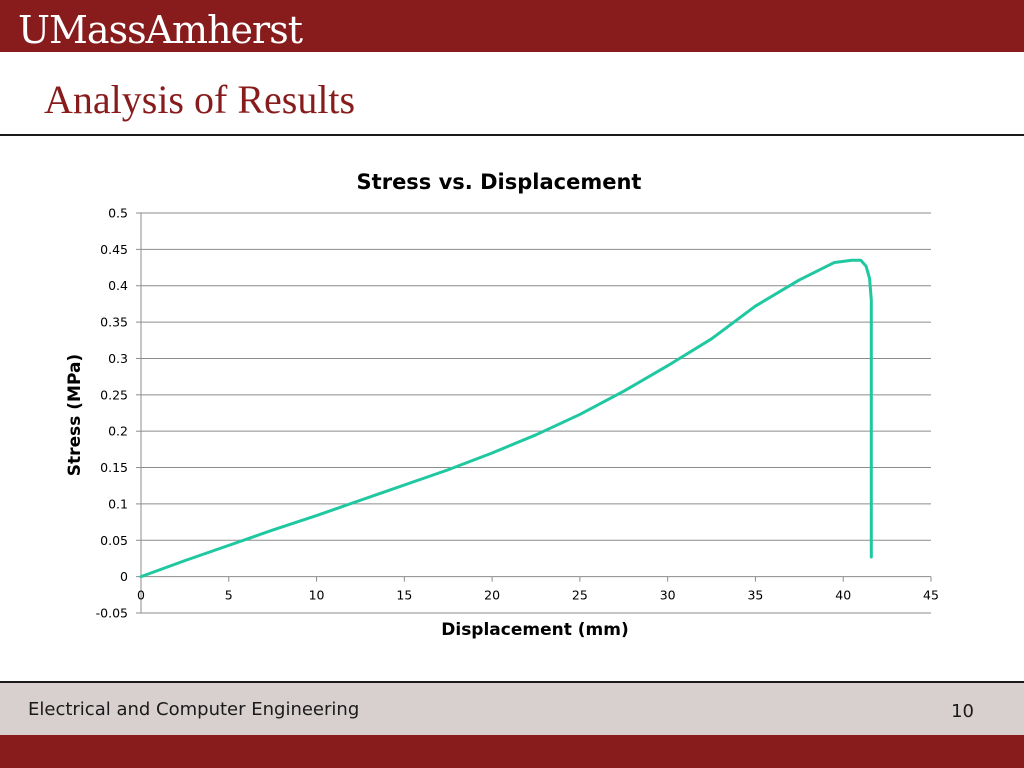  Describe the element at coordinates (512, 26) in the screenshot. I see `header-bar: UMassAmherst` at that location.